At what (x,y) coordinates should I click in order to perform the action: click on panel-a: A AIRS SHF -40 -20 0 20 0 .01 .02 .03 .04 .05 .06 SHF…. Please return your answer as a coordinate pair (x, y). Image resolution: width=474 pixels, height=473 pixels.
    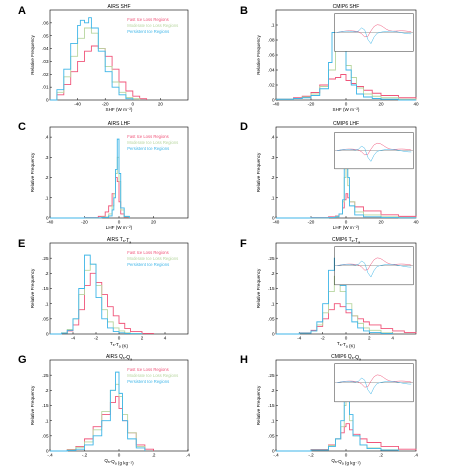
    Looking at the image, I should click on (103, 58).